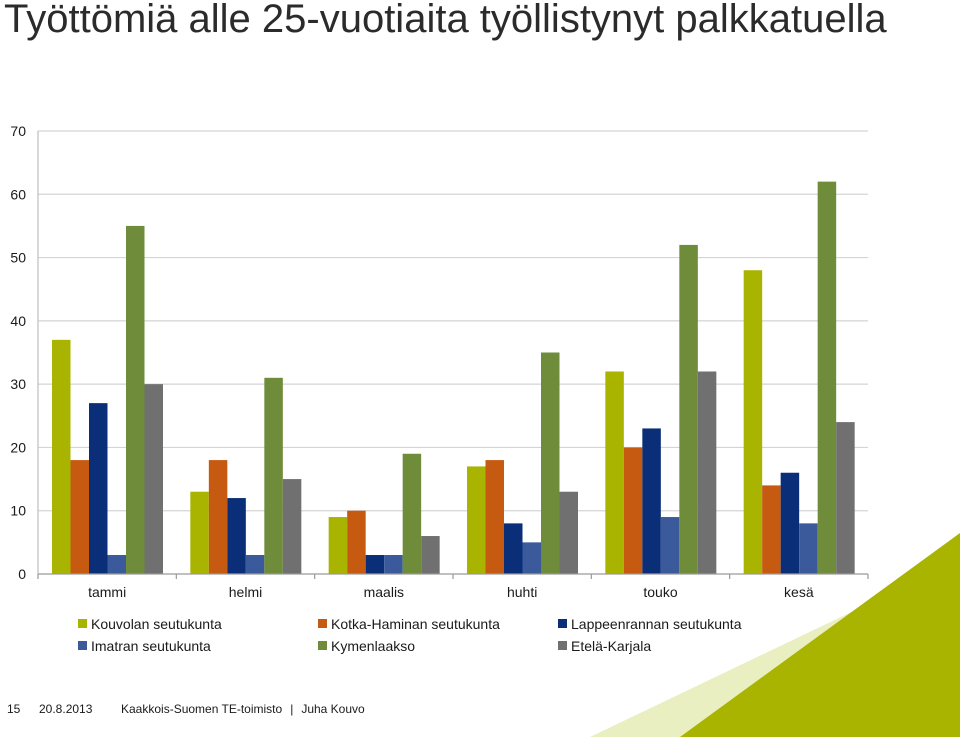 The image size is (960, 737). Describe the element at coordinates (373, 645) in the screenshot. I see `legend-label: Kymenlaakso` at that location.